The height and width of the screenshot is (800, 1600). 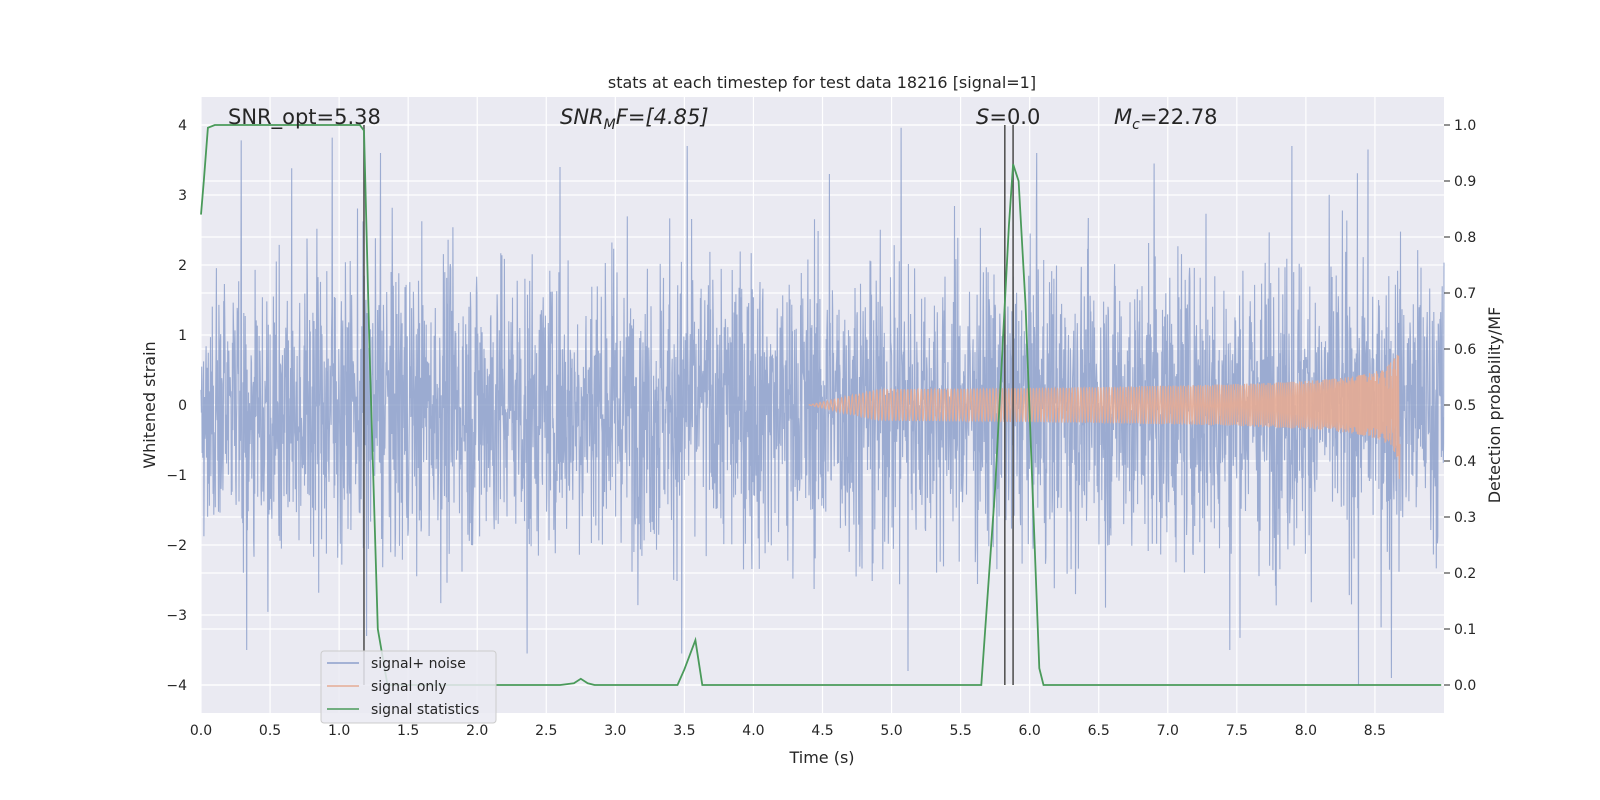 What do you see at coordinates (1465, 238) in the screenshot?
I see `y2-tick-label: 0.8` at bounding box center [1465, 238].